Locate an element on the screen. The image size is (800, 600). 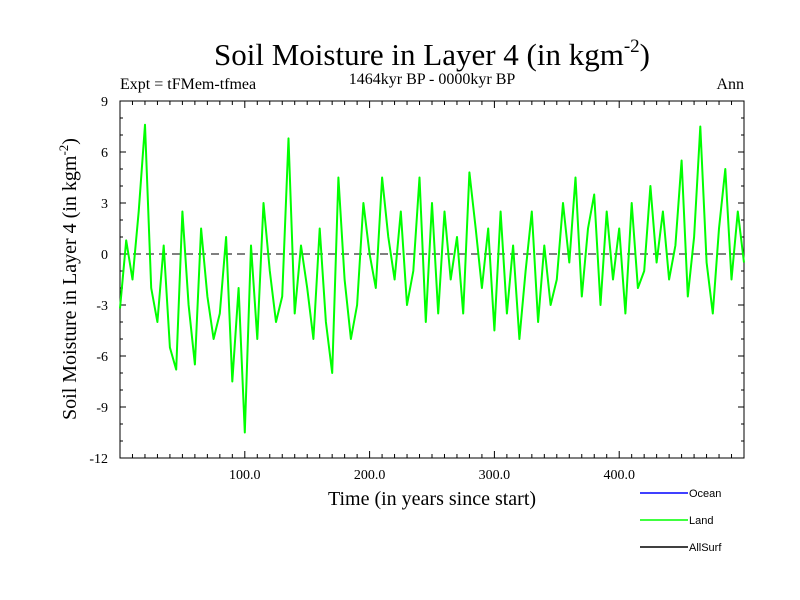
x-tick-label: 100.0 is located at coordinates (245, 475).